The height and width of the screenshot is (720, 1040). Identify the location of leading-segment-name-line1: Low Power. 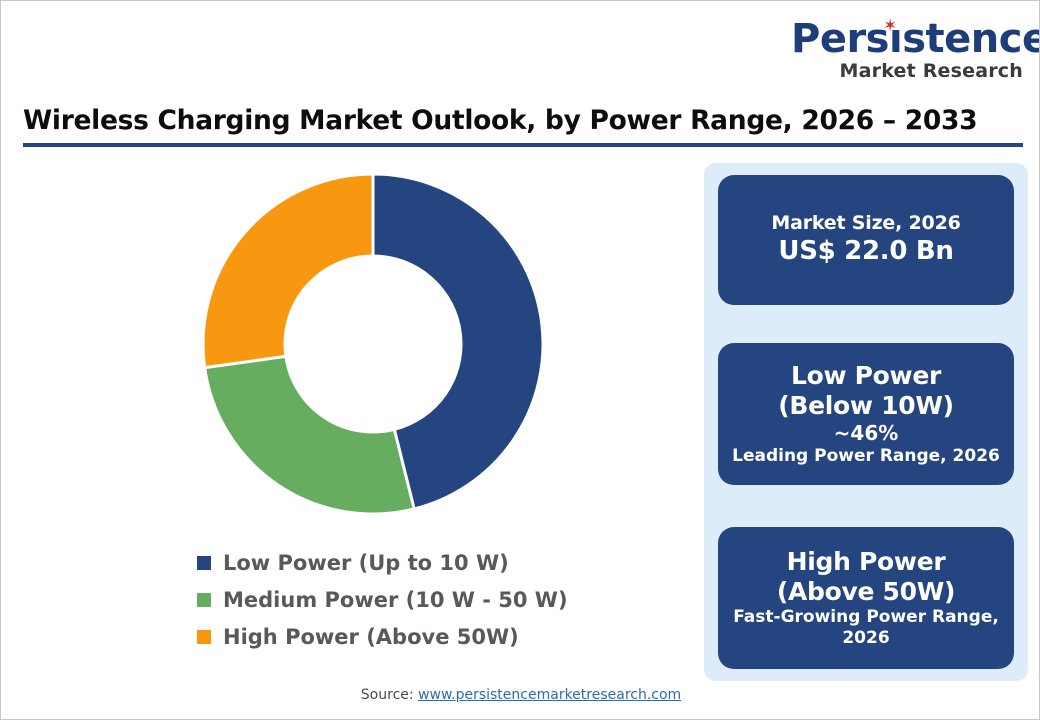
(866, 376).